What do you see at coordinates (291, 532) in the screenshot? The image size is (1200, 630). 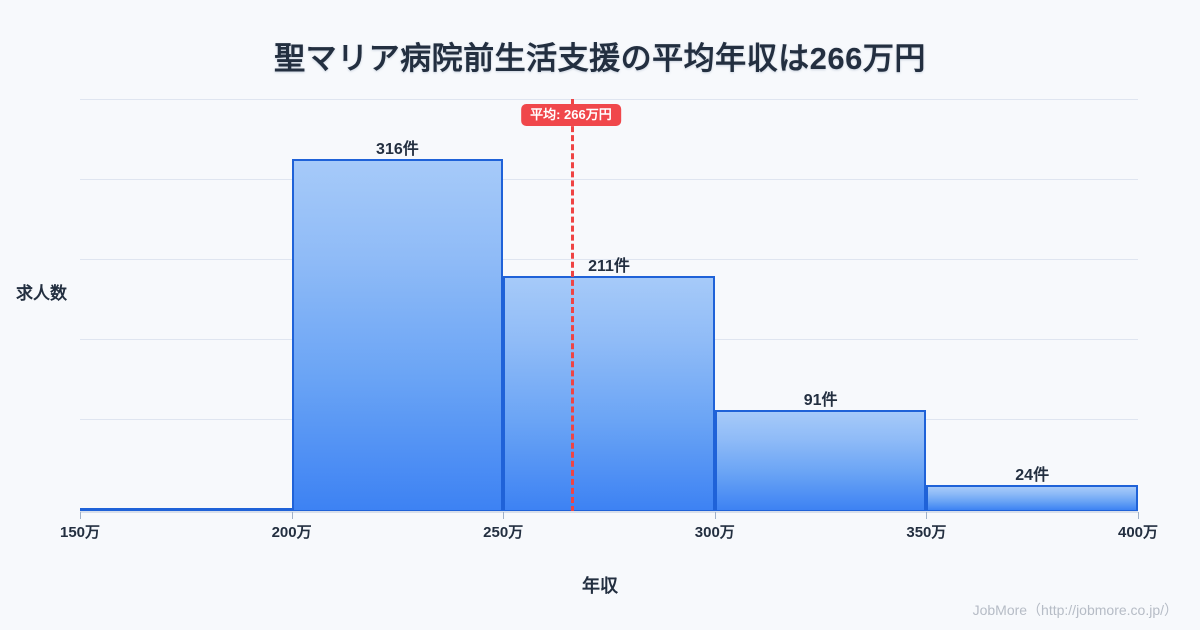 I see `x-tick-label: 200万` at bounding box center [291, 532].